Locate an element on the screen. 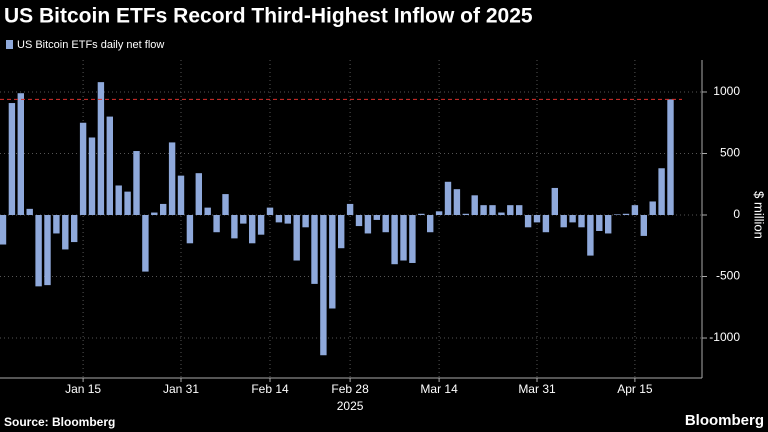 The width and height of the screenshot is (768, 432). y-tick-label: 0 is located at coordinates (736, 214).